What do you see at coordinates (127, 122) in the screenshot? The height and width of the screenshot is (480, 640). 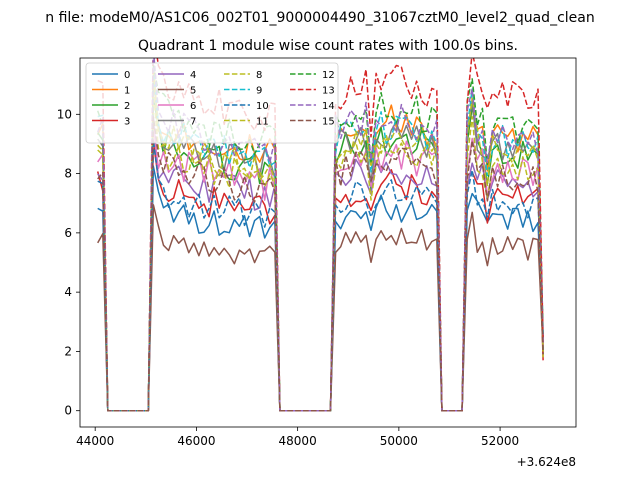 I see `legend-label-3: 3` at bounding box center [127, 122].